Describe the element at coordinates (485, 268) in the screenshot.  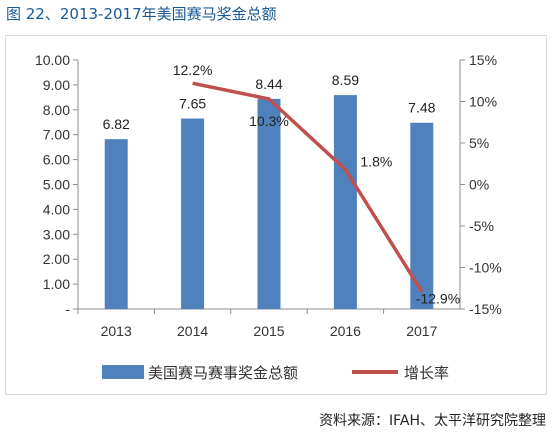
I see `right-tick-label: -10%` at that location.